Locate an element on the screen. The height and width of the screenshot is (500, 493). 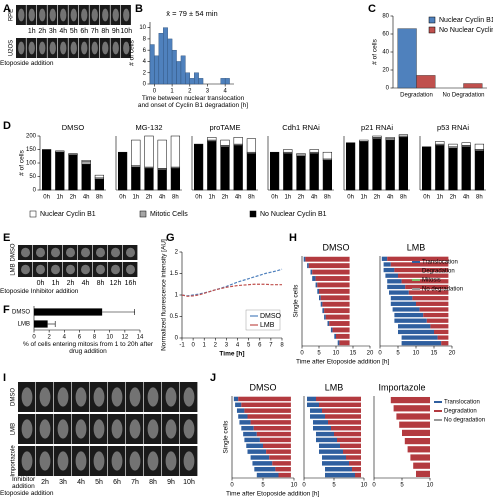
row-label: DMSO is located at coordinates (14, 252).